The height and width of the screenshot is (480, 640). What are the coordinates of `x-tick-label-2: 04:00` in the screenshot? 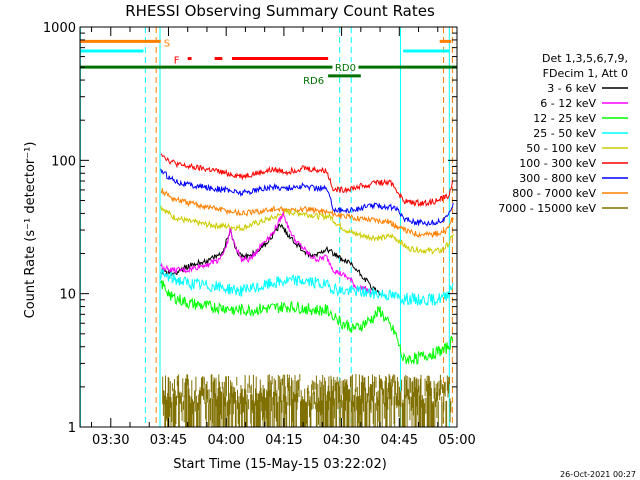 It's located at (225, 440).